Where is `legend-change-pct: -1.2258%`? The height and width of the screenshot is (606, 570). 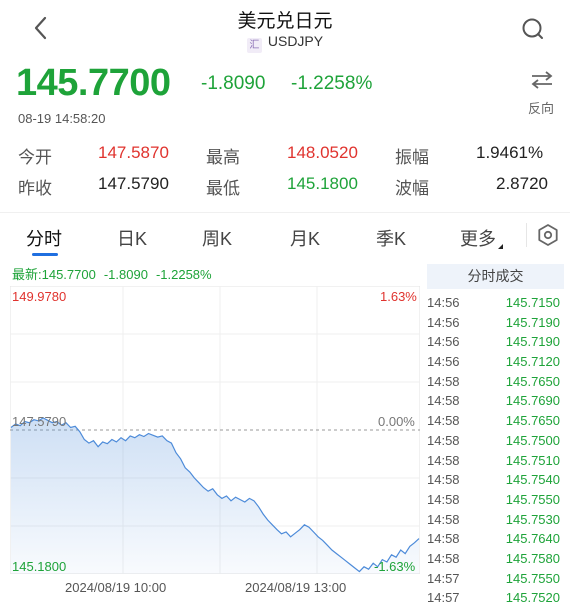 legend-change-pct: -1.2258% is located at coordinates (183, 274).